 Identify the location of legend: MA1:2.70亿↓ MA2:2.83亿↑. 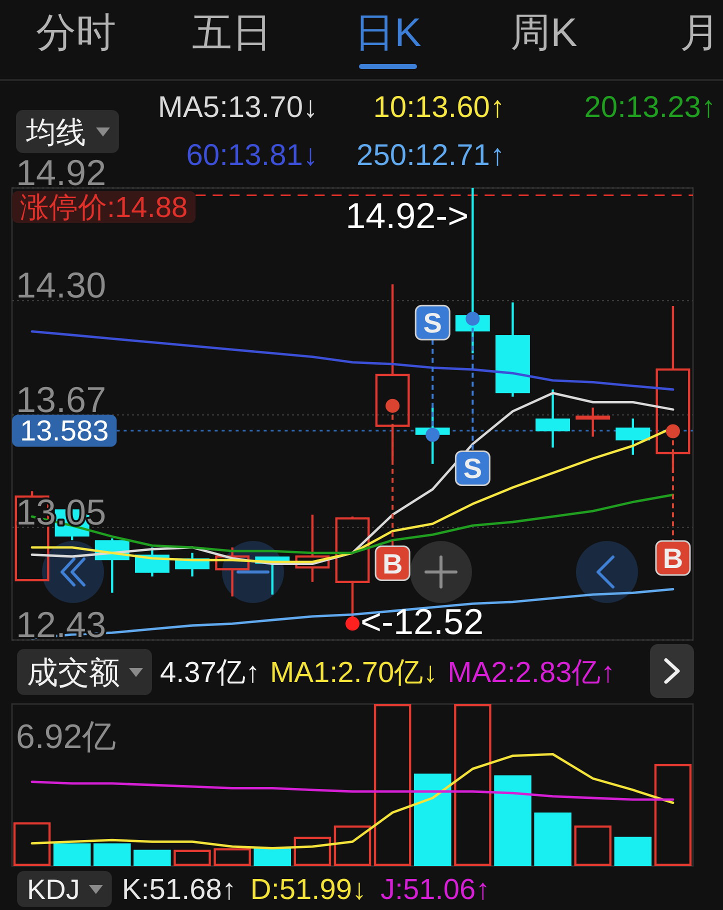
(443, 673).